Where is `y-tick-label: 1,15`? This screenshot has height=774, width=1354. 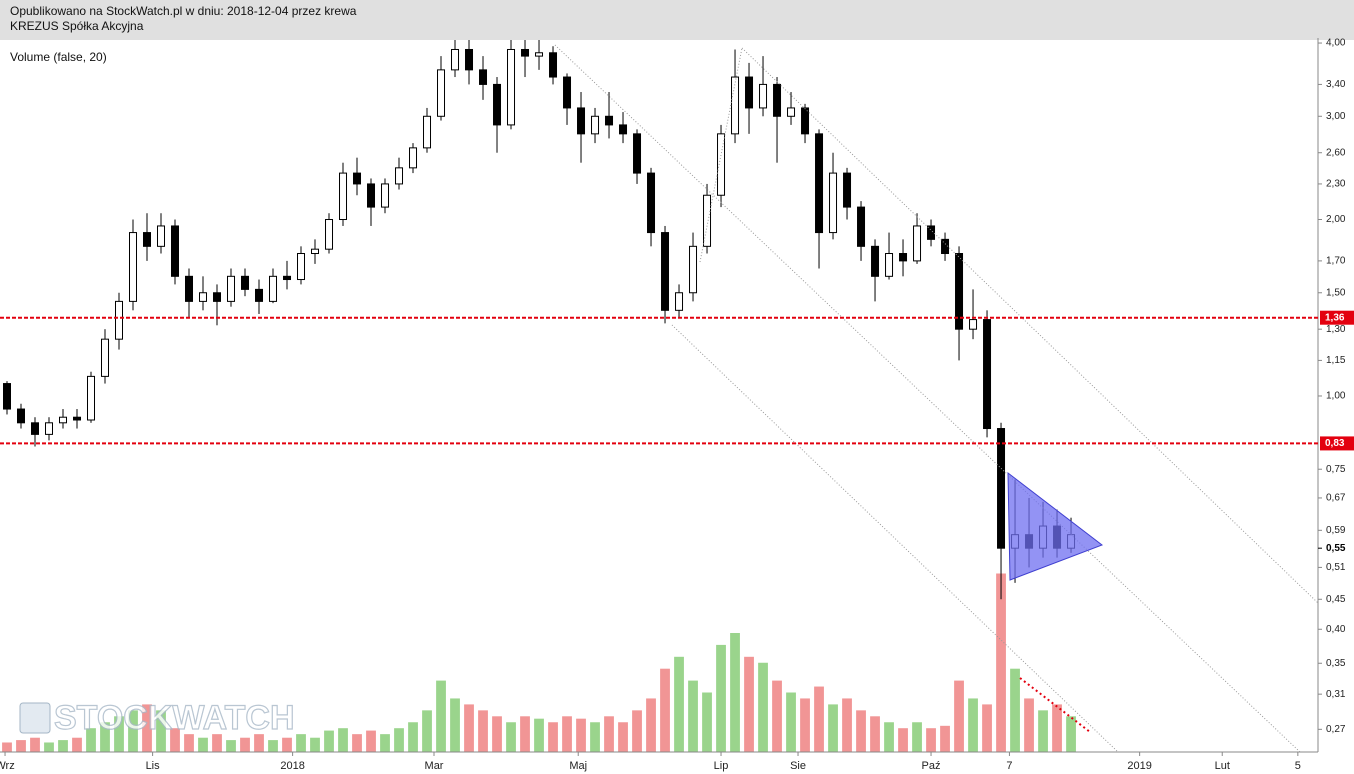
y-tick-label: 1,15 is located at coordinates (1336, 360).